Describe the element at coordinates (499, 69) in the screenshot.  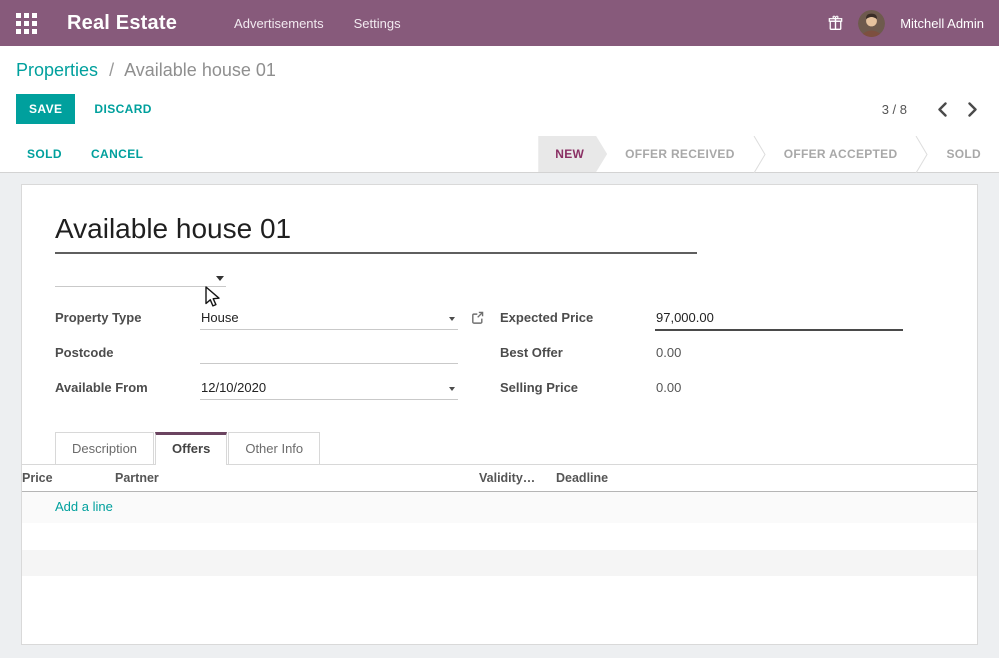
I see `breadcrumb: Properties / Available house 01` at that location.